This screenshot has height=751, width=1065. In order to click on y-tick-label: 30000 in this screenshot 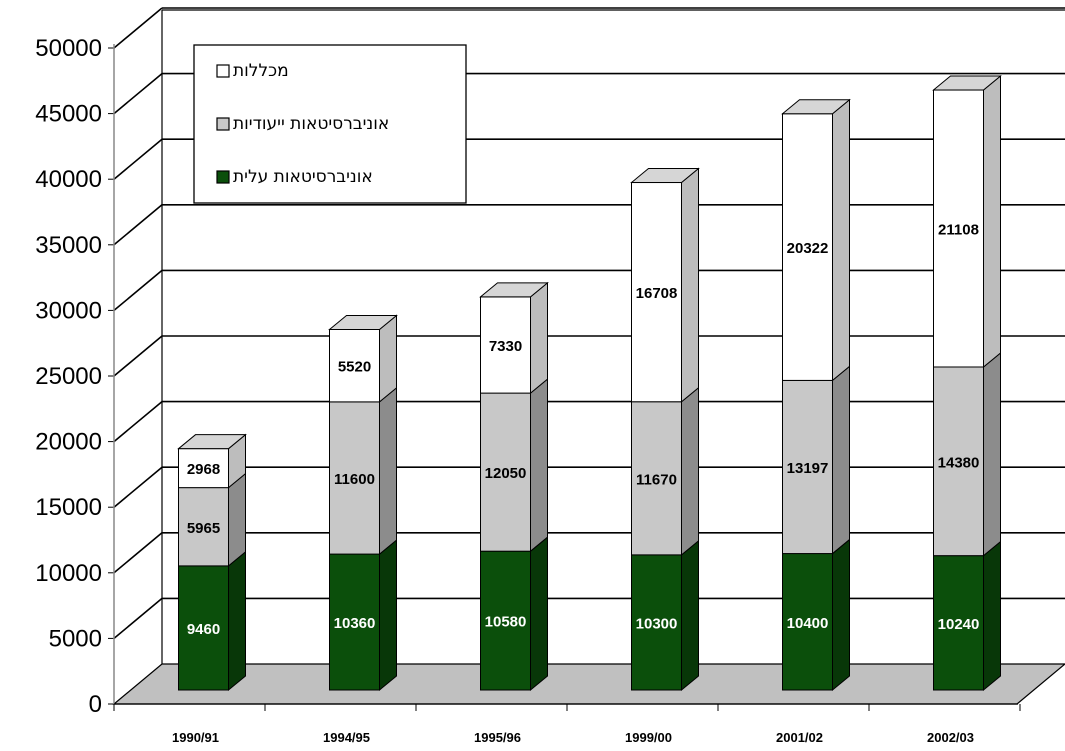, I will do `click(68, 310)`.